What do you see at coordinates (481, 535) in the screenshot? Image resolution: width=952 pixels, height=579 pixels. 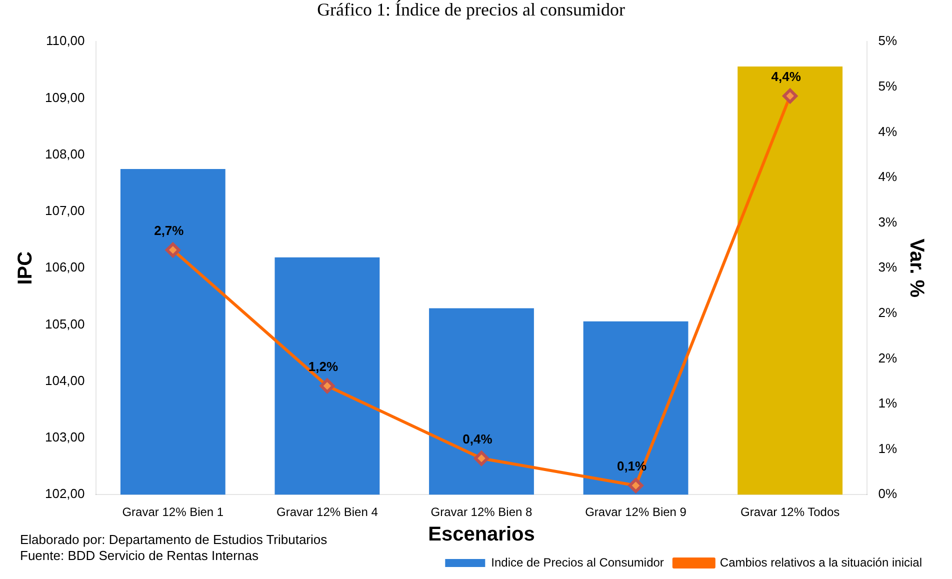 I see `x-axis-title: Escenarios` at bounding box center [481, 535].